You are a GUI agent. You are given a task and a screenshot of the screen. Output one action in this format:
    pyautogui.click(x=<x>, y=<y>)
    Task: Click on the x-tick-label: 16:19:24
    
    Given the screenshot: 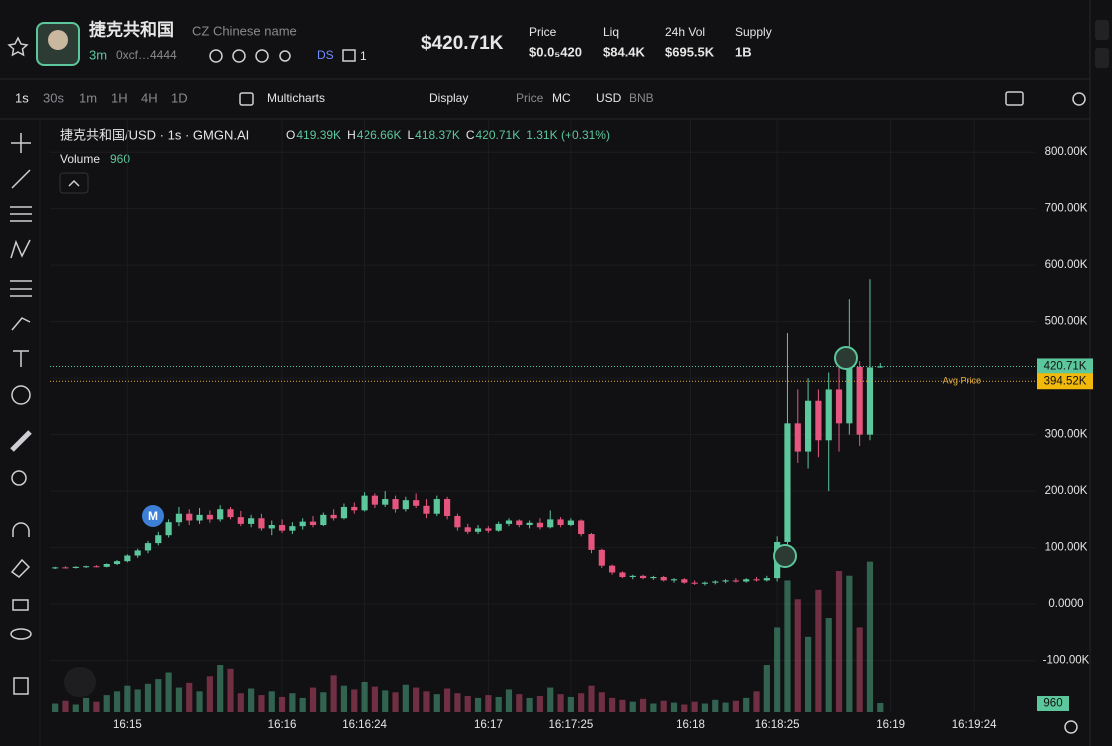 What is the action you would take?
    pyautogui.click(x=974, y=725)
    